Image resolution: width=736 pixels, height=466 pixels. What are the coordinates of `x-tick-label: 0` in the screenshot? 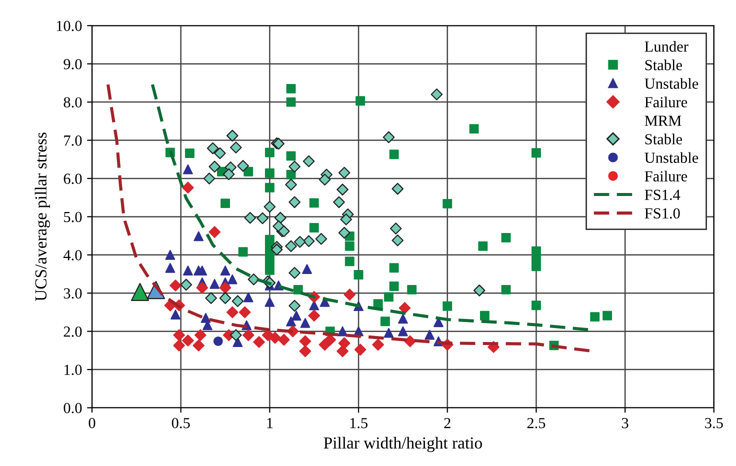 It's located at (92, 423).